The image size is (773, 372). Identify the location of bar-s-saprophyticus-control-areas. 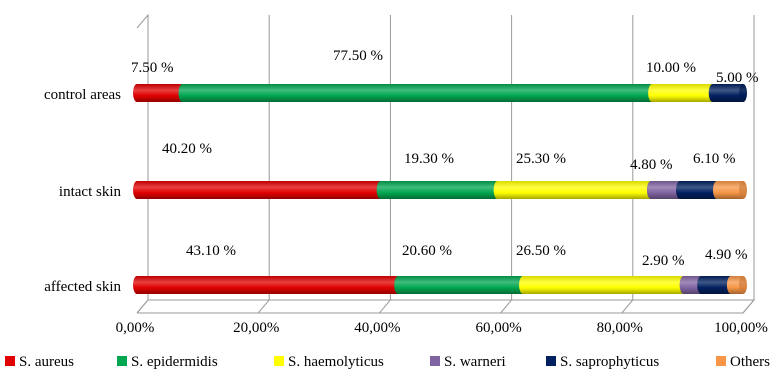
(727, 93).